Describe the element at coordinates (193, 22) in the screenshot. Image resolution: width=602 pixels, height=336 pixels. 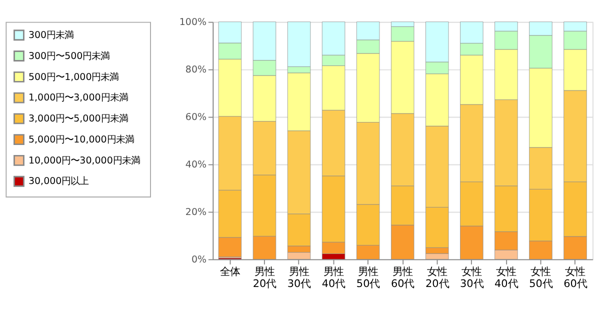
I see `y-tick-label: 100%` at that location.